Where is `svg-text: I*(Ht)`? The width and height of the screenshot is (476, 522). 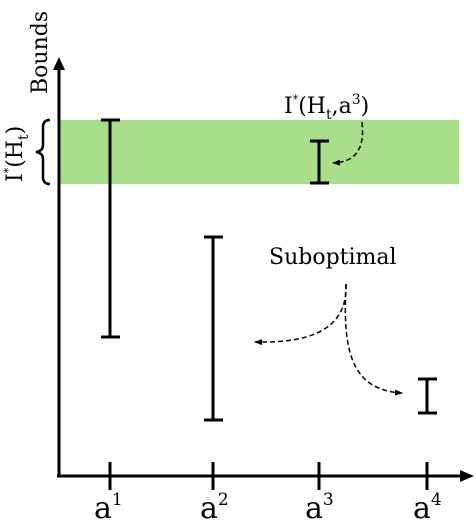
svg-text: I*(Ht) is located at coordinates (17, 154).